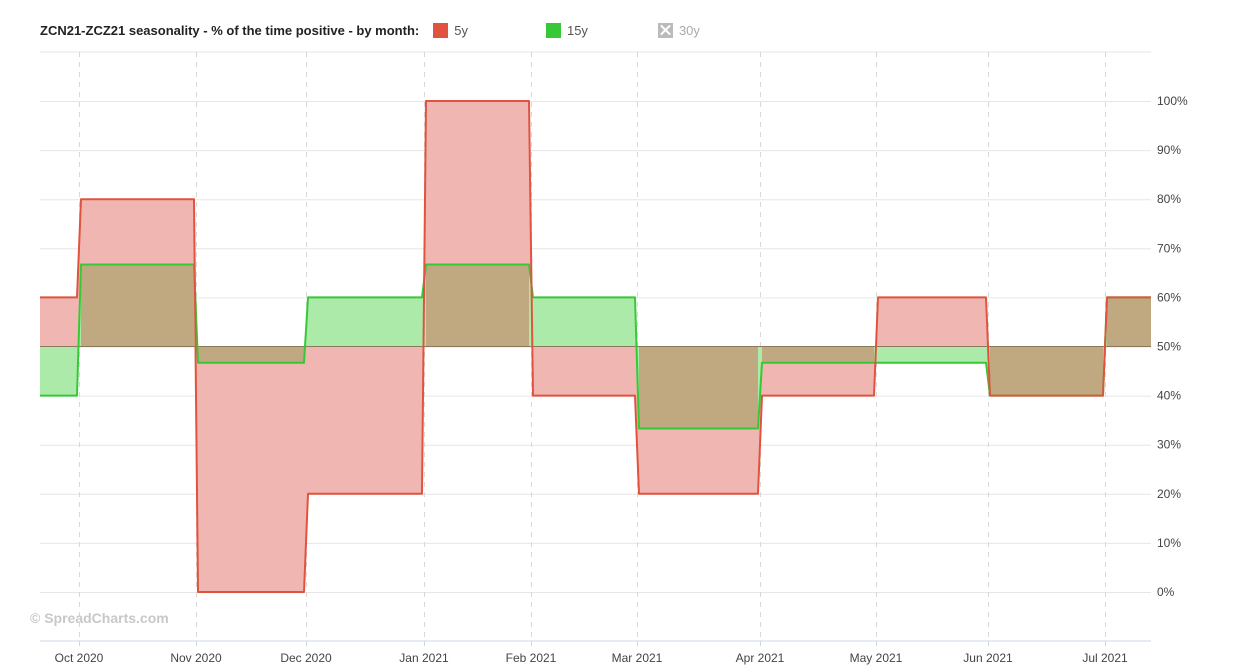 This screenshot has height=670, width=1234. What do you see at coordinates (1169, 297) in the screenshot?
I see `y-tick-label-60: 60%` at bounding box center [1169, 297].